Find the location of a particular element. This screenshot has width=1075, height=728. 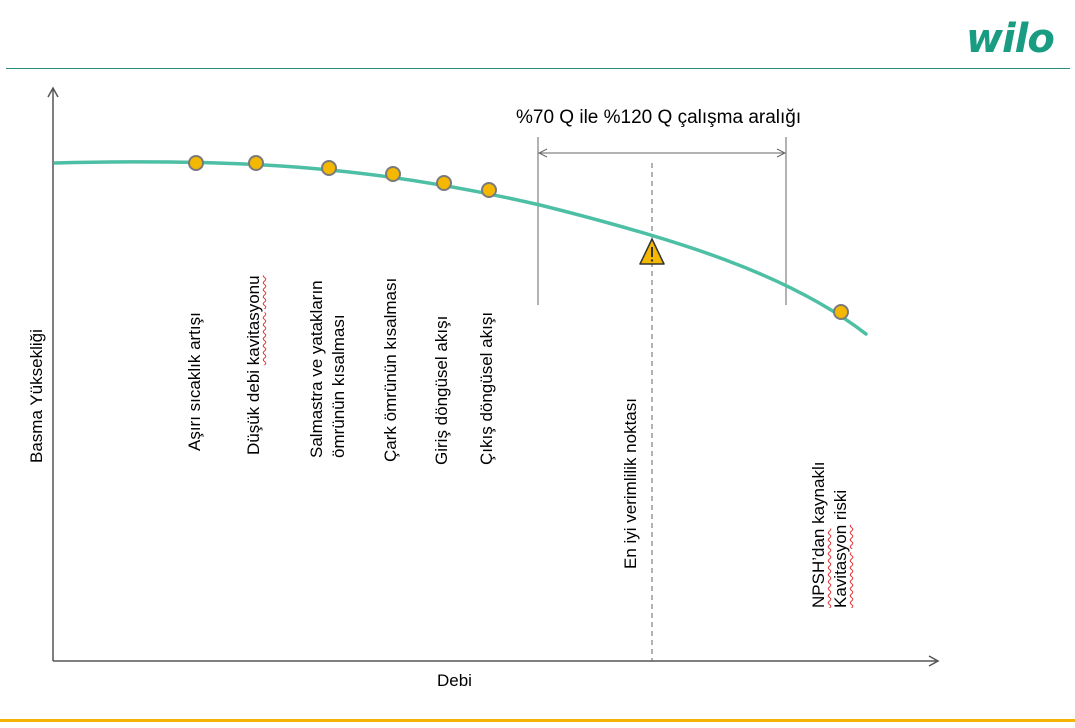

label-risk-rest: riski is located at coordinates (840, 507).